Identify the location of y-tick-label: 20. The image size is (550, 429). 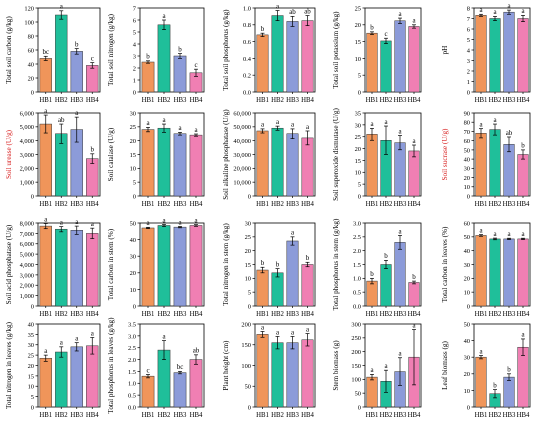
(467, 178).